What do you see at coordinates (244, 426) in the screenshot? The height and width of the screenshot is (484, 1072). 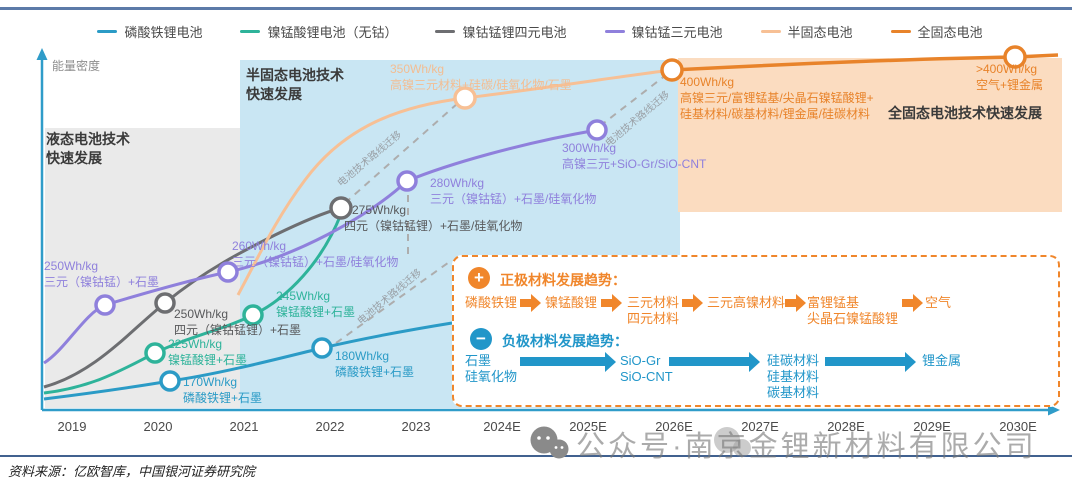 I see `x-tick-2021: 2021` at bounding box center [244, 426].